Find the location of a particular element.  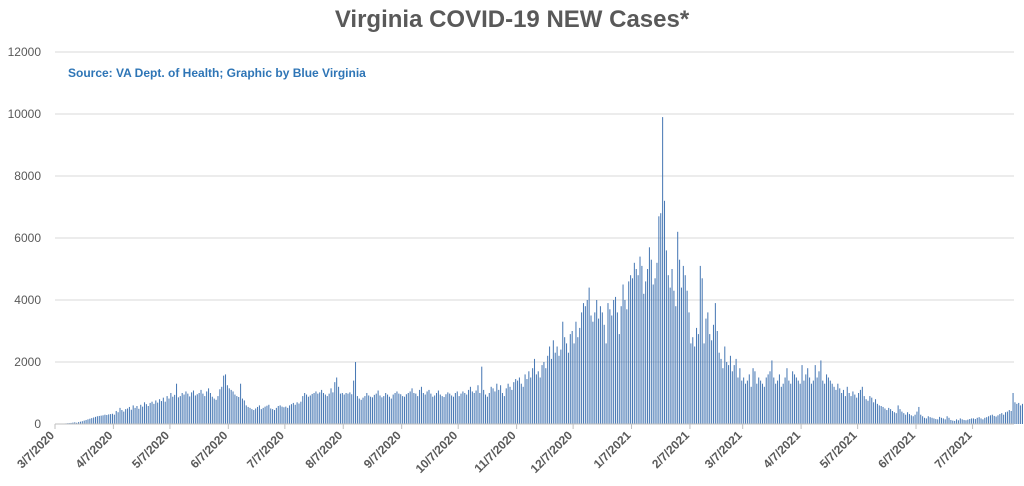

chart-title: Virginia COVID-19 NEW Cases* is located at coordinates (512, 19).